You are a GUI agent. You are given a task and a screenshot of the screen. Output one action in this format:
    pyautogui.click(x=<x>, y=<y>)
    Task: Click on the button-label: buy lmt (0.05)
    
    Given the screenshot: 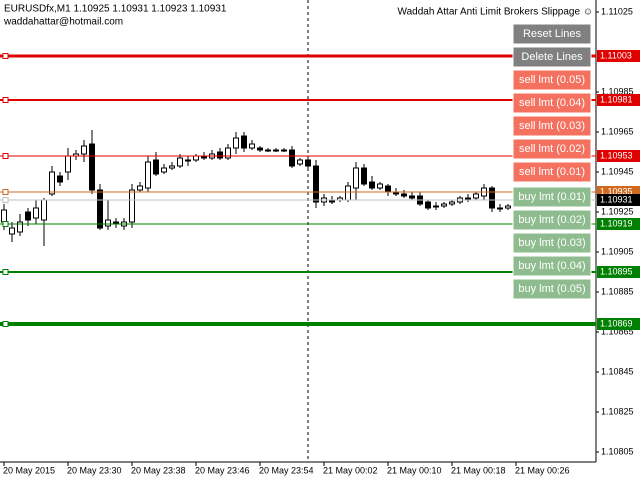 What is the action you would take?
    pyautogui.click(x=551, y=289)
    